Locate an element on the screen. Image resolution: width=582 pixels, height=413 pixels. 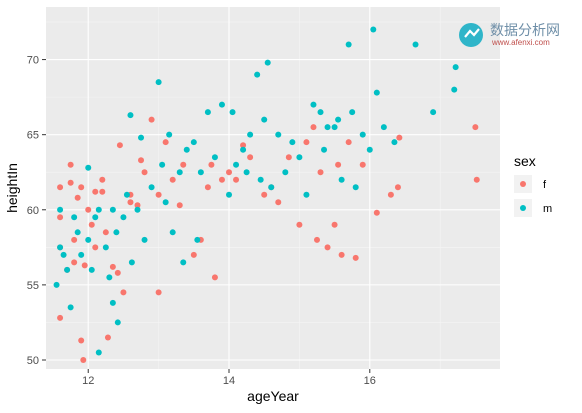
legend-symbol-f is located at coordinates (523, 184).